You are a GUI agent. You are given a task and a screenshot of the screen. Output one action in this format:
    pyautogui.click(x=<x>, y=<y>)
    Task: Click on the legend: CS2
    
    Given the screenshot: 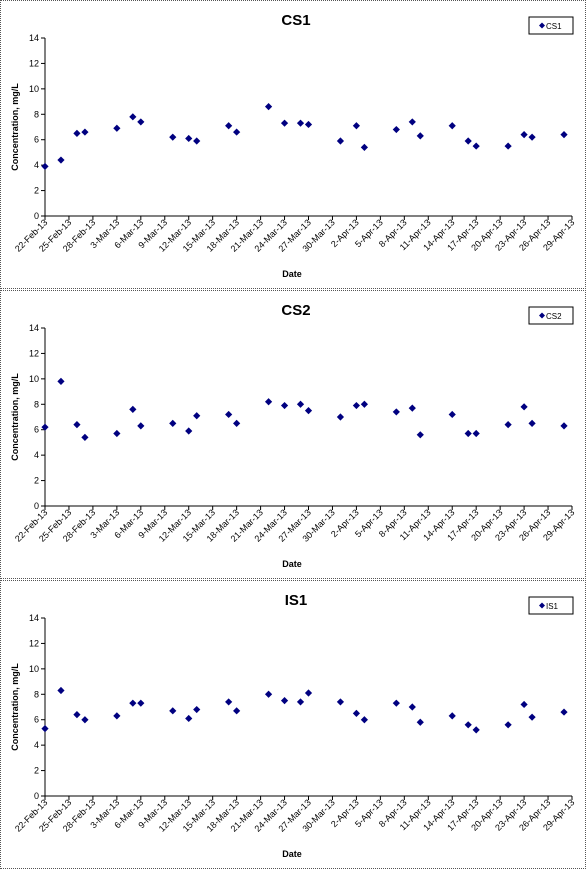 What is the action you would take?
    pyautogui.click(x=551, y=315)
    